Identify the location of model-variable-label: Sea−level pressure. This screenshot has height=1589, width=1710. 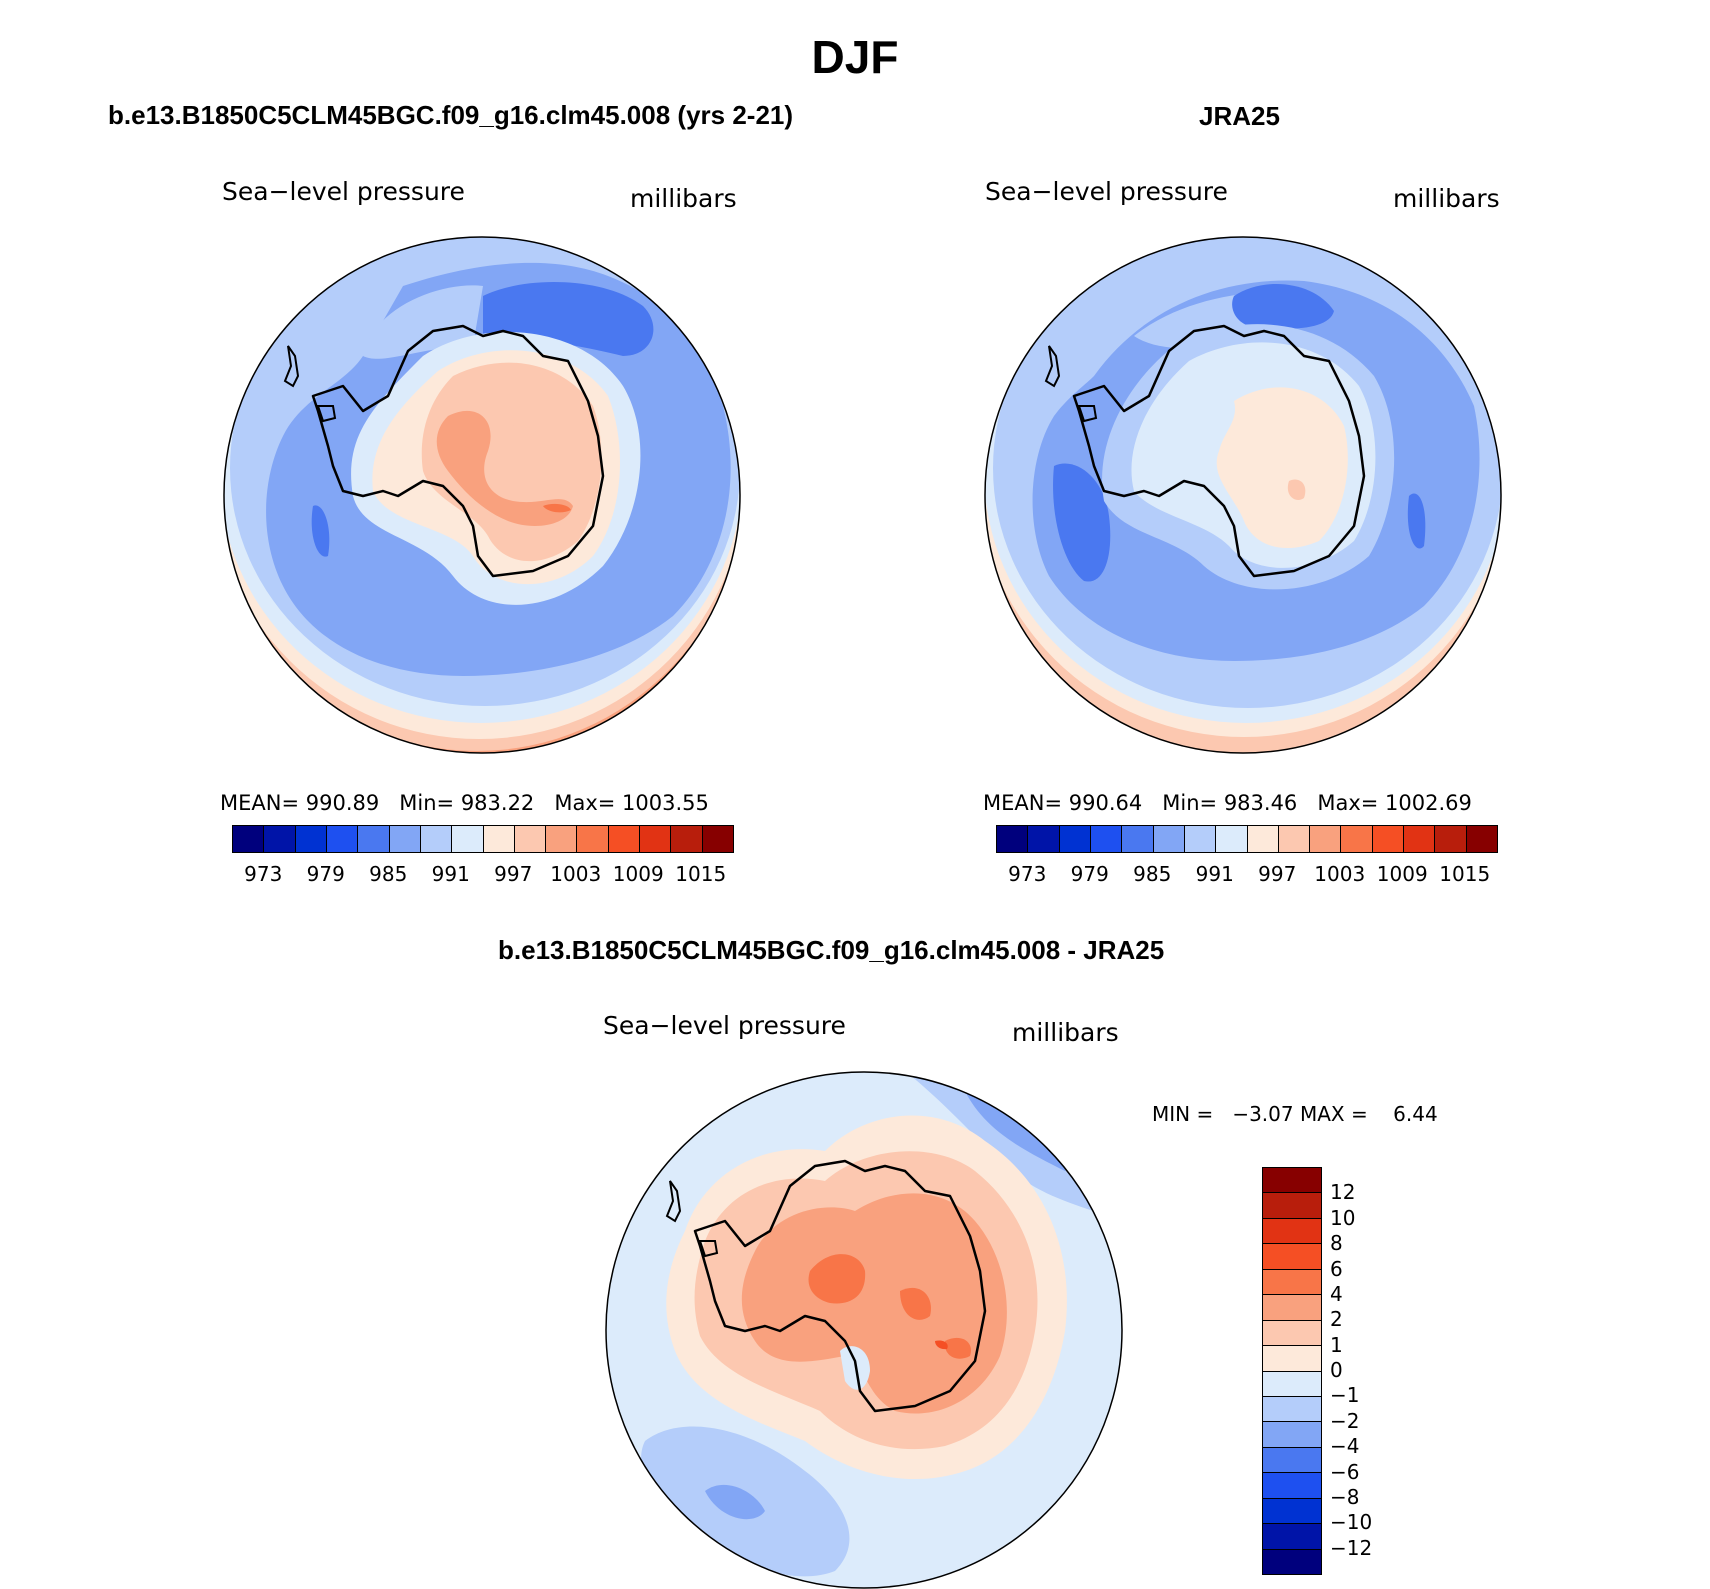
(343, 191).